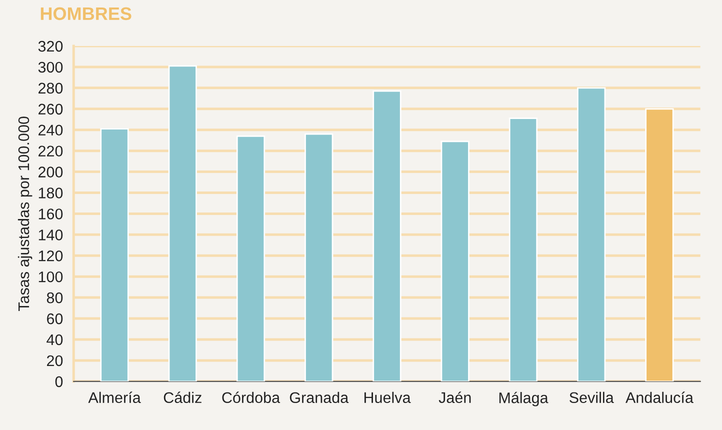 The width and height of the screenshot is (722, 430). I want to click on y-tick-label: 60, so click(55, 318).